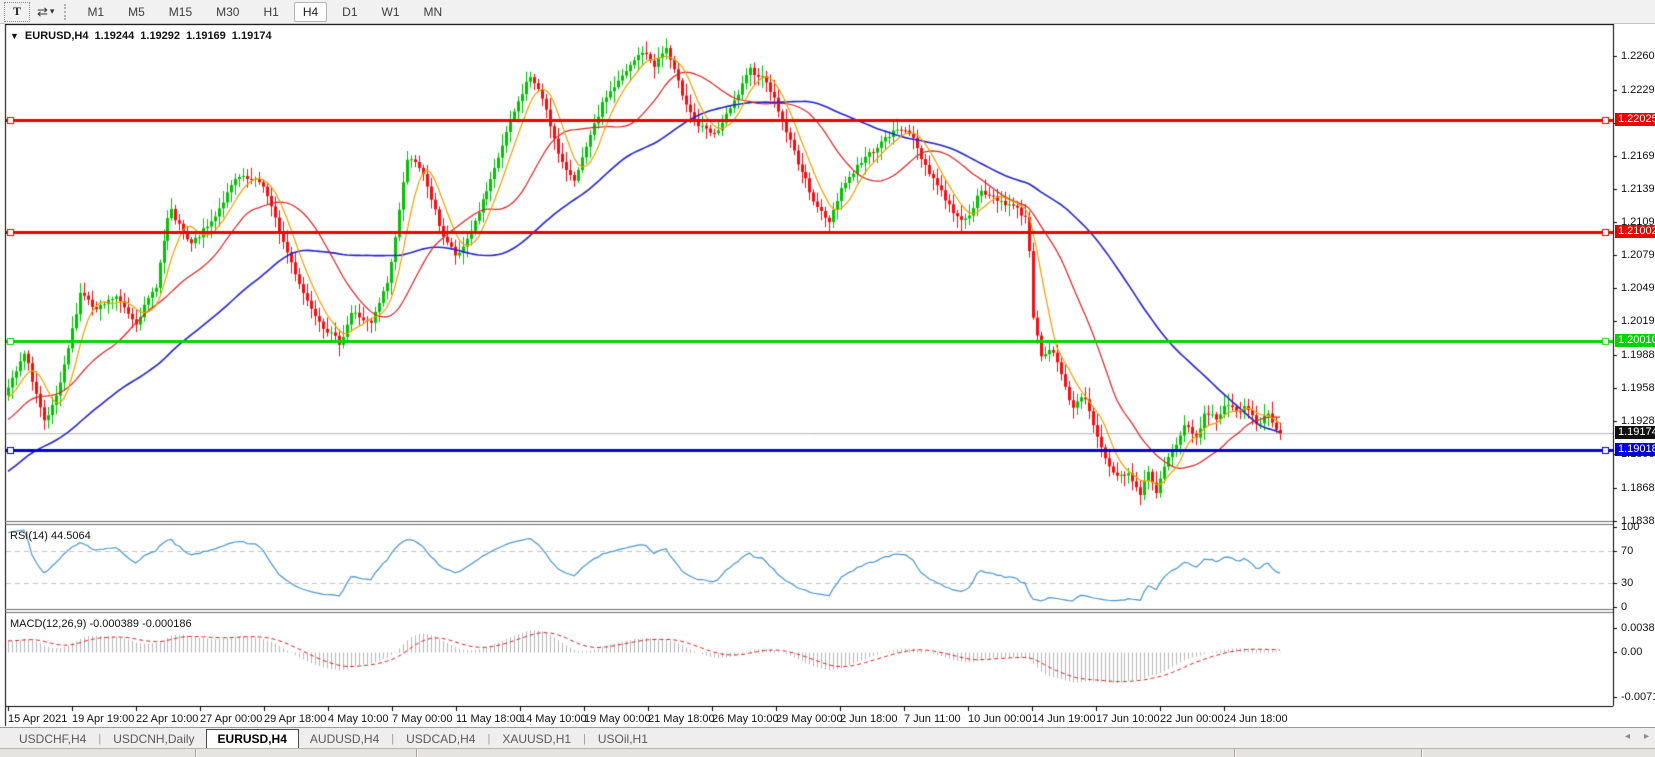 The image size is (1655, 757). I want to click on rsi-tick-label: 30, so click(1627, 583).